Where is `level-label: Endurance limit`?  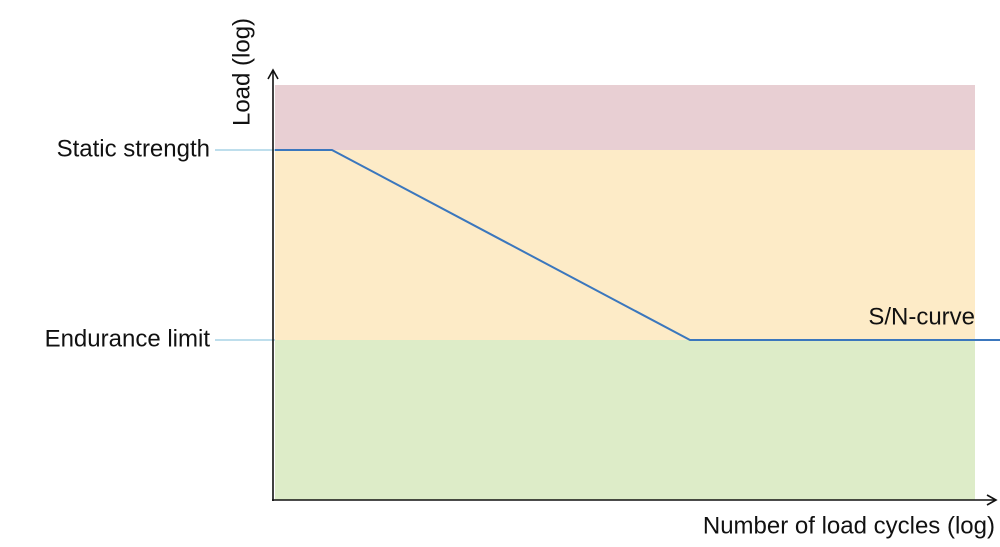 level-label: Endurance limit is located at coordinates (128, 338).